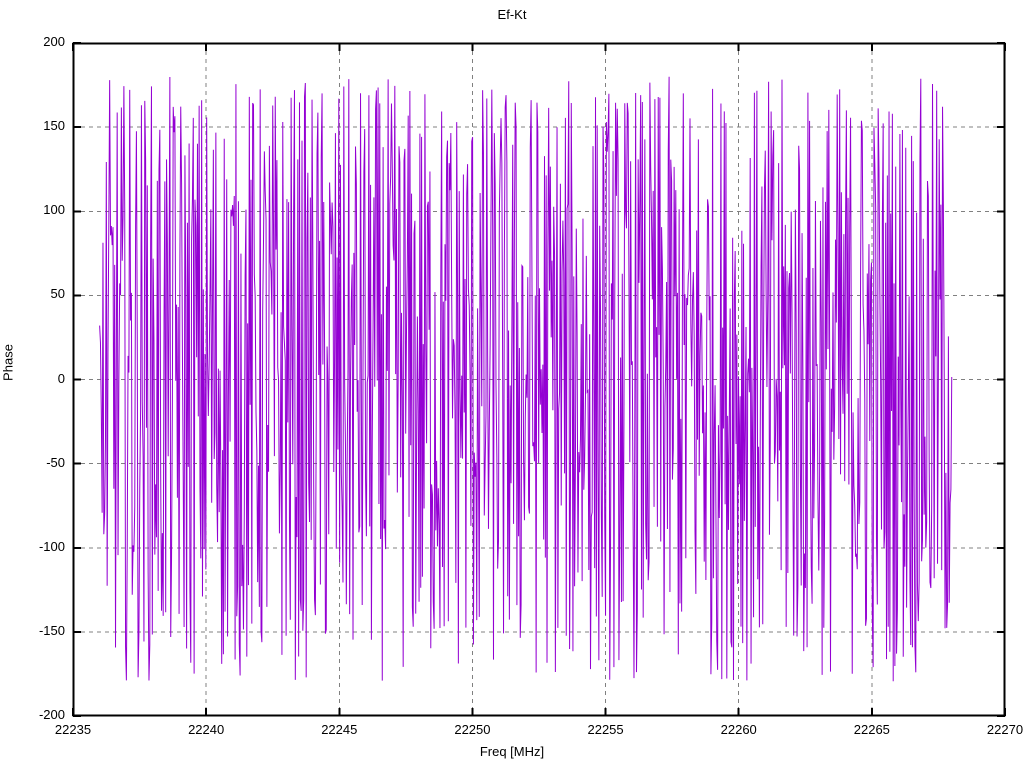 Image resolution: width=1024 pixels, height=768 pixels. What do you see at coordinates (57, 294) in the screenshot?
I see `y-tick-label-text: 50` at bounding box center [57, 294].